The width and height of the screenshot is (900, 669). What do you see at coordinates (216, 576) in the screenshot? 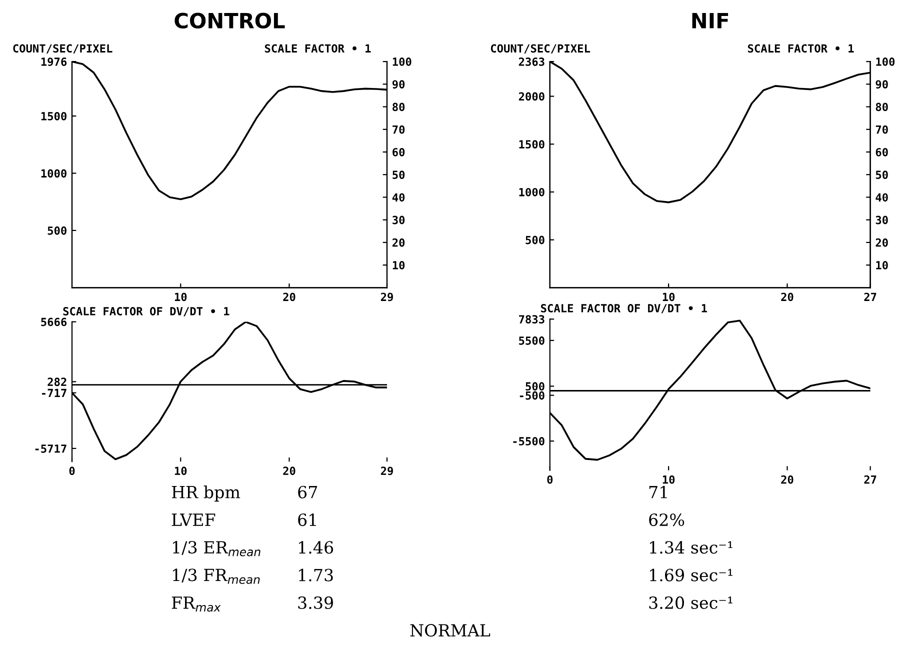
I see `text: 1/3 FR$_{mean}$` at bounding box center [216, 576].